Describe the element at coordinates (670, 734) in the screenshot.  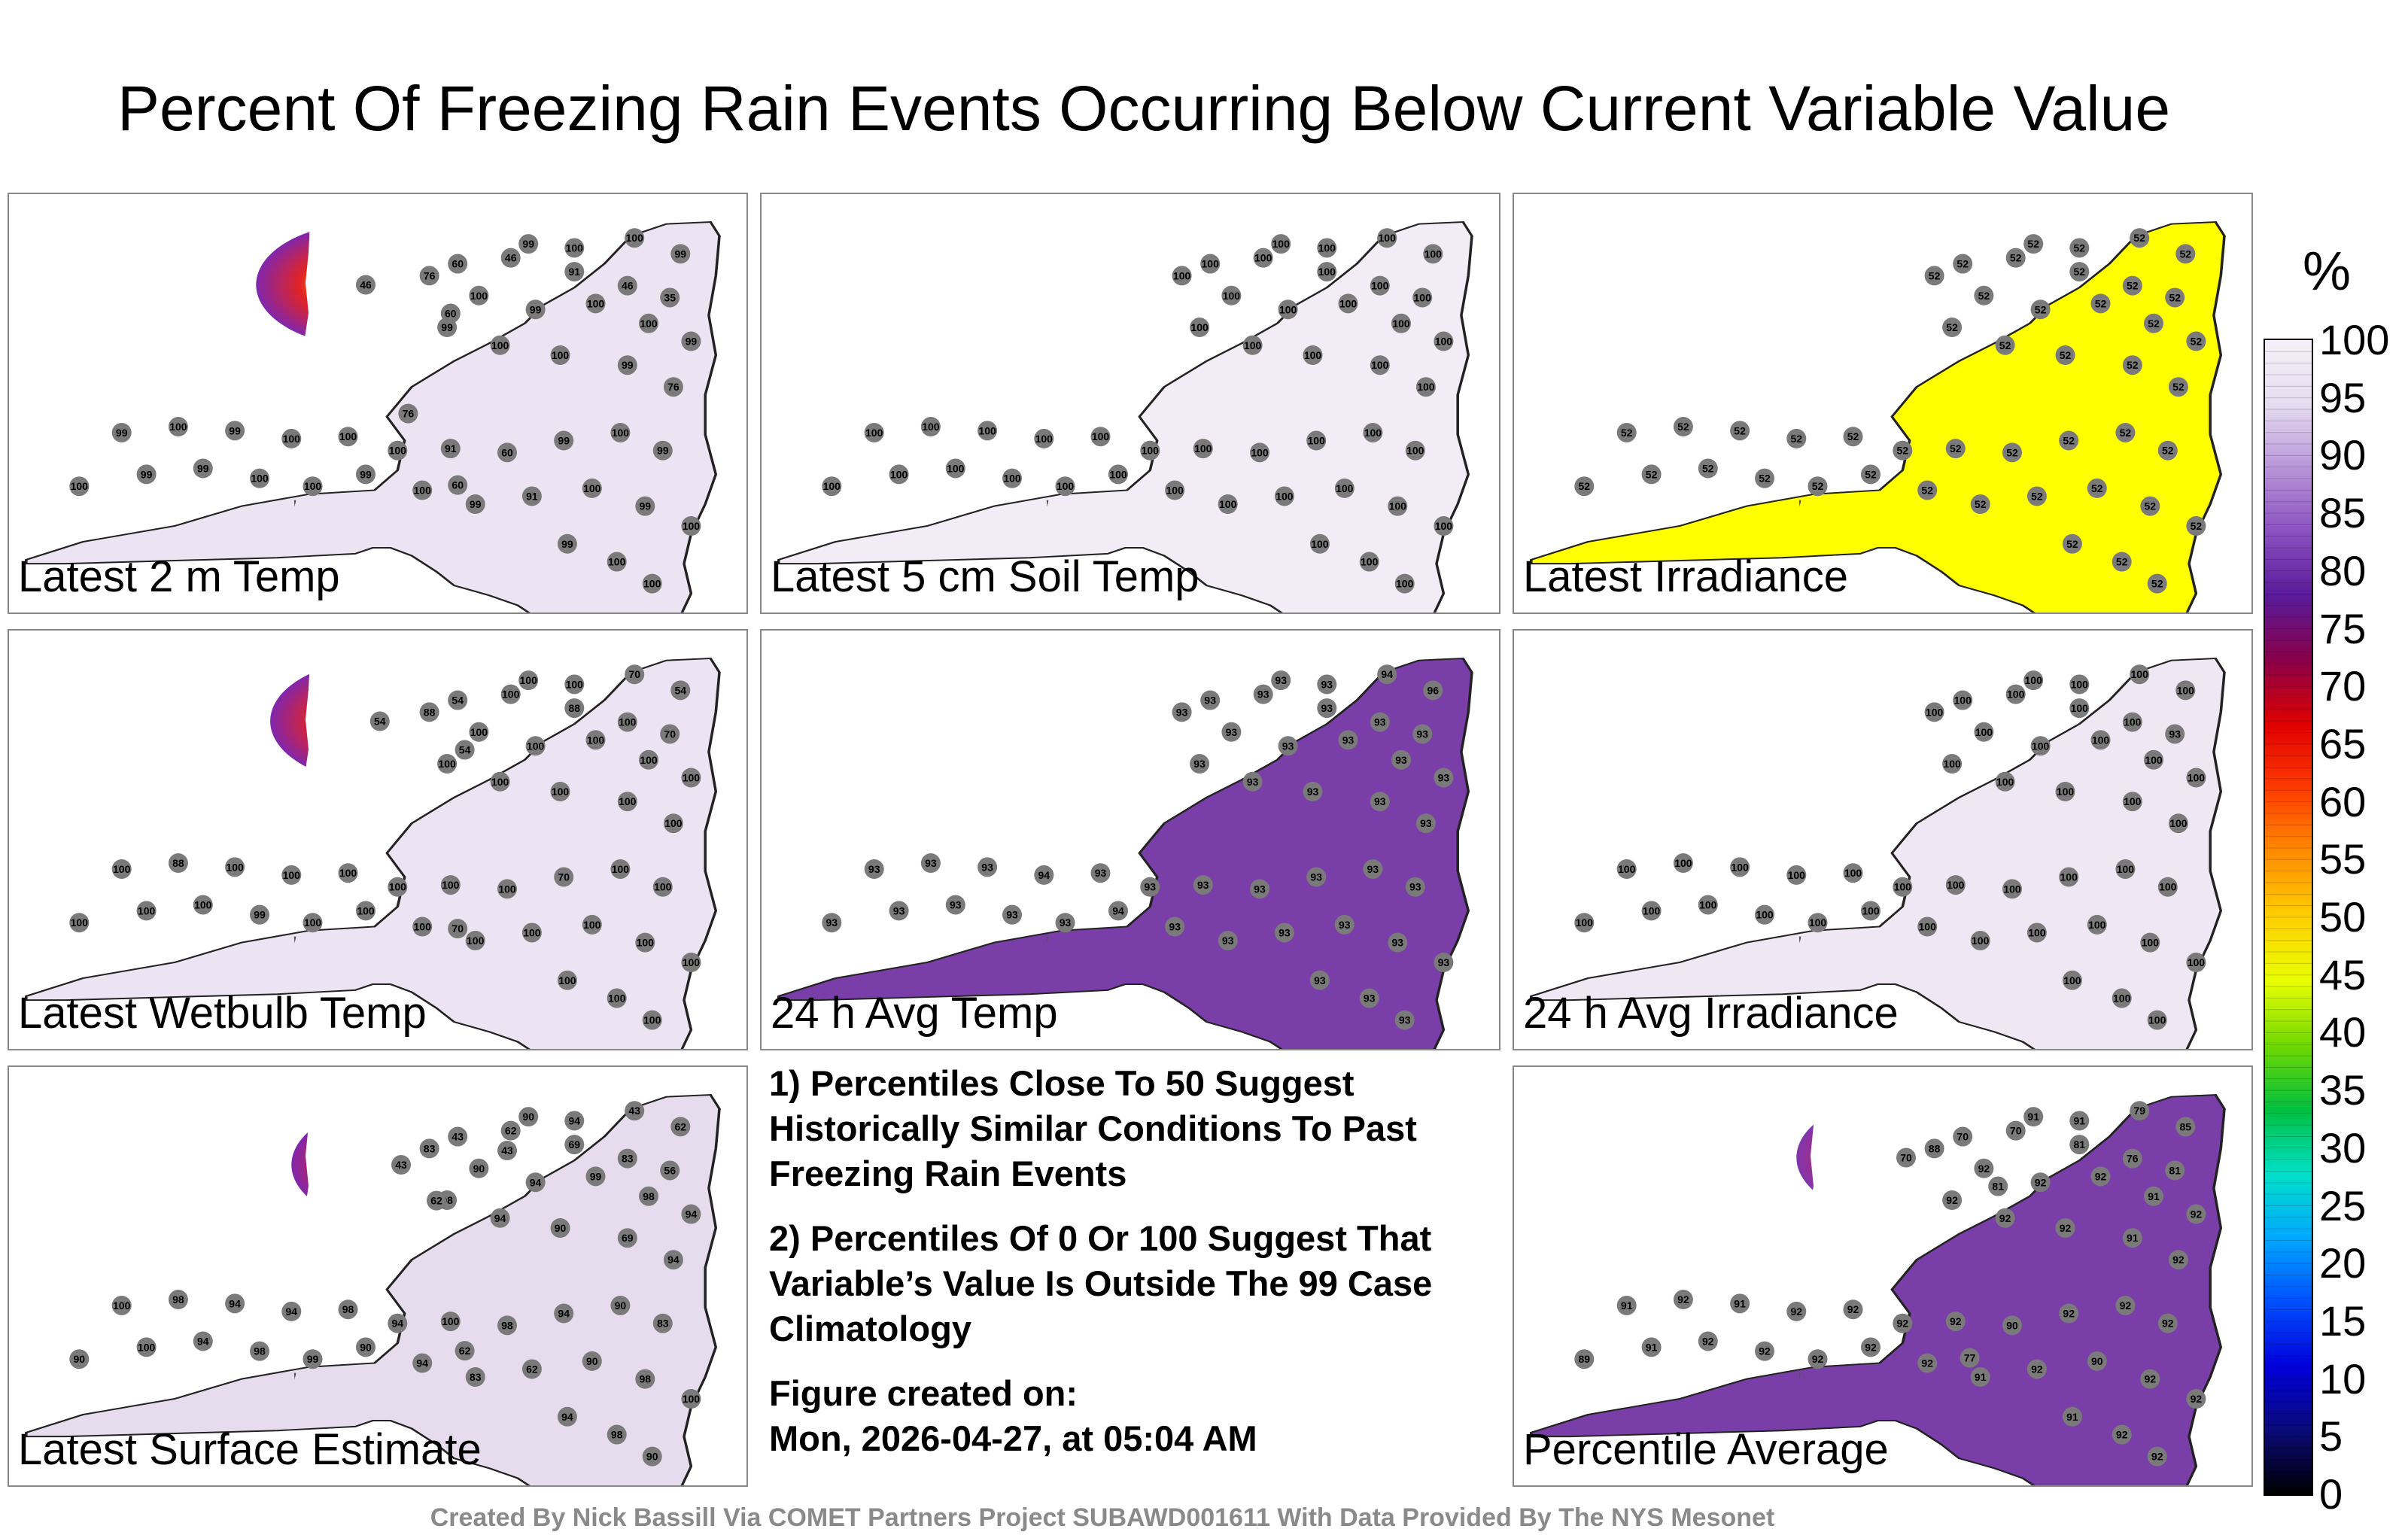
I see `station-value: 70` at that location.